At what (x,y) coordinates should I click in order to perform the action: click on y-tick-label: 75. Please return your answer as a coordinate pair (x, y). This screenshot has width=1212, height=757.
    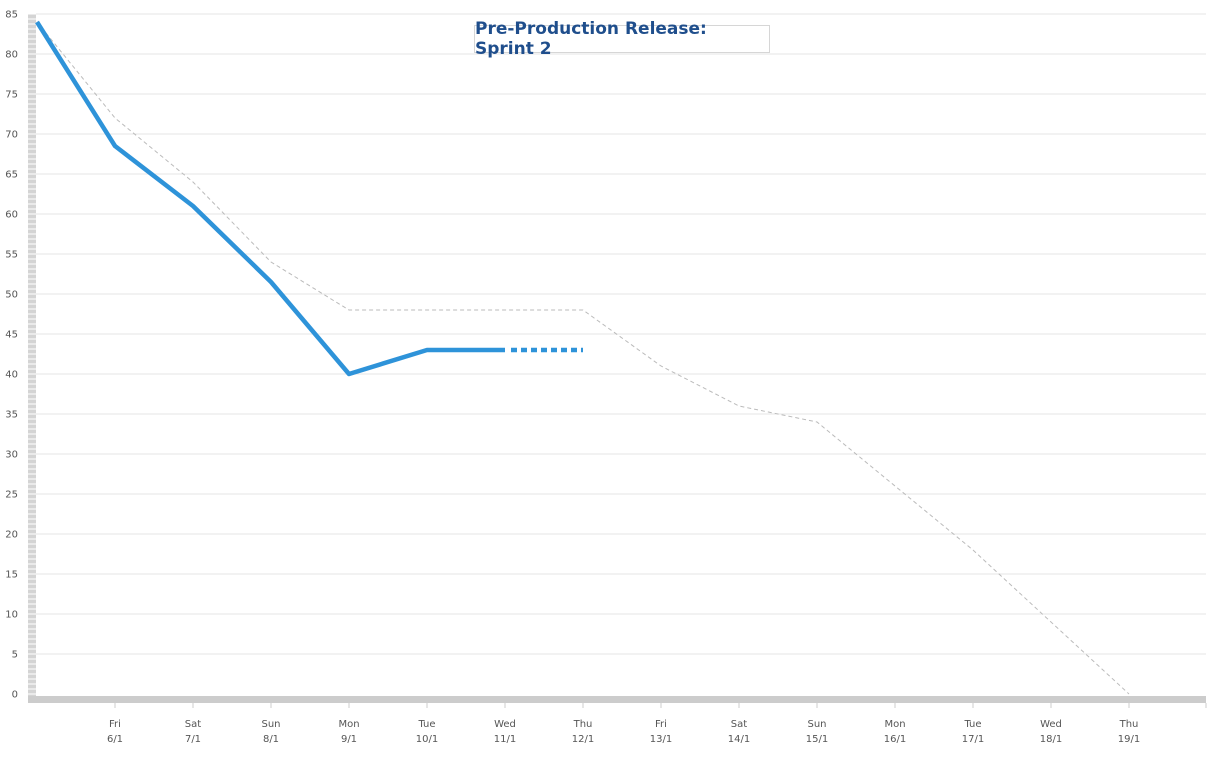
    Looking at the image, I should click on (11, 95).